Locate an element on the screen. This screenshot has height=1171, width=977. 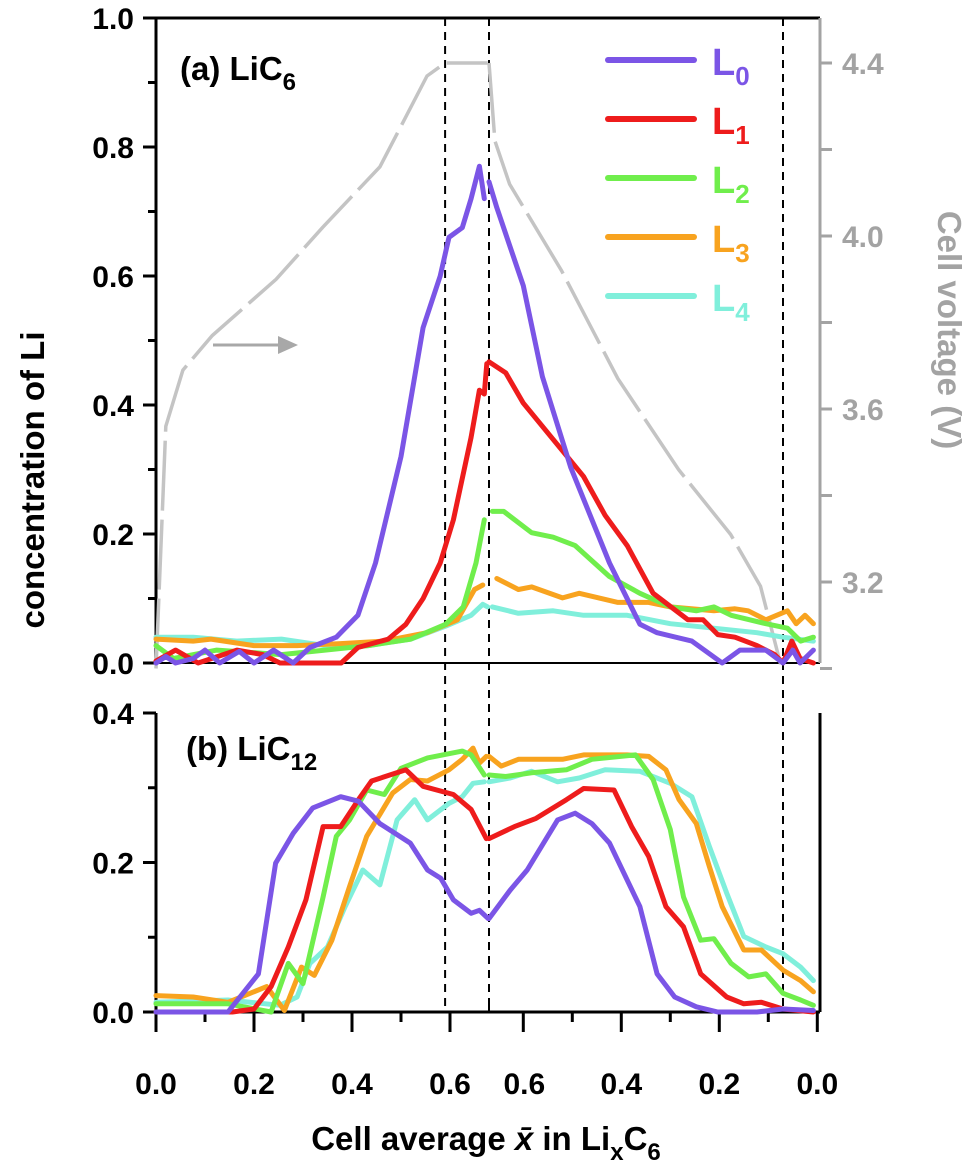
y2-tick-label: 3.6 is located at coordinates (863, 410).